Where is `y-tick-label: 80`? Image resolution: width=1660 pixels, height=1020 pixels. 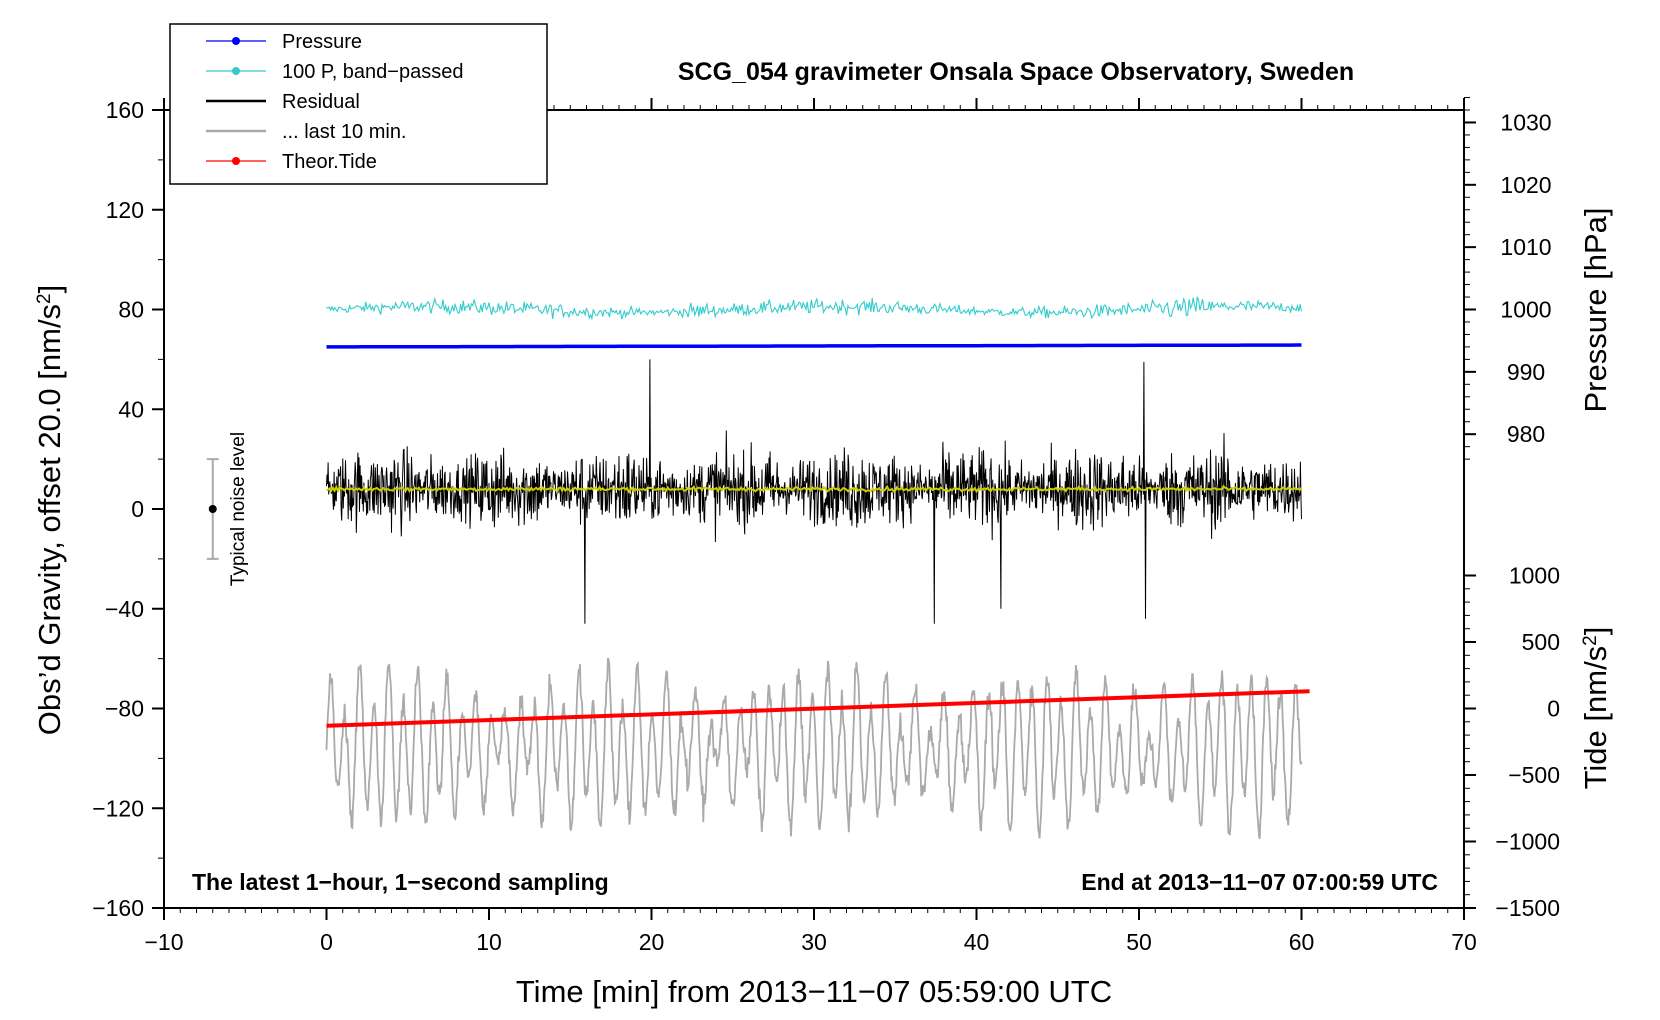
y-tick-label: 80 is located at coordinates (131, 310).